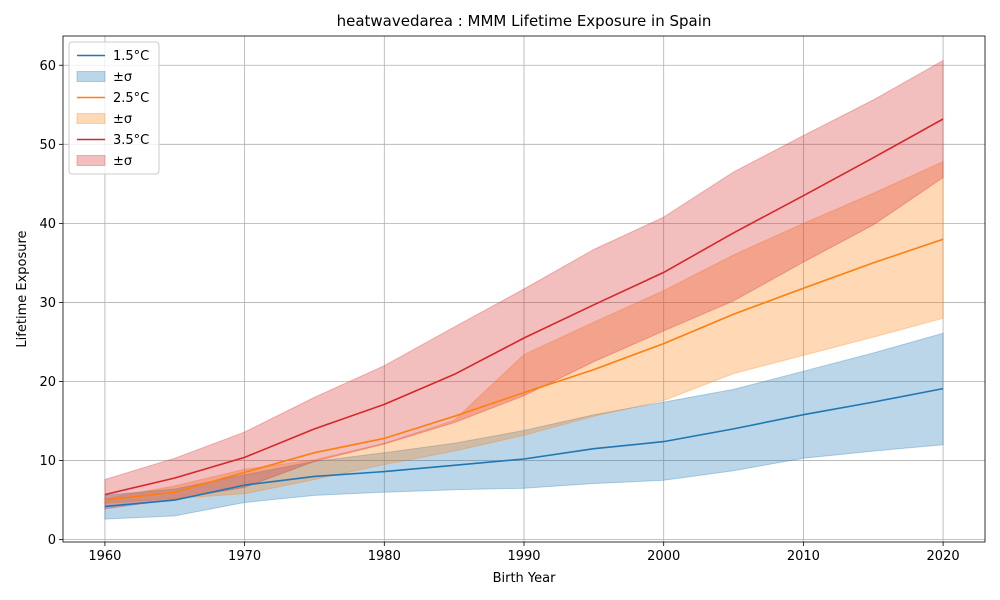  I want to click on y-tick-label: 20, so click(47, 382).